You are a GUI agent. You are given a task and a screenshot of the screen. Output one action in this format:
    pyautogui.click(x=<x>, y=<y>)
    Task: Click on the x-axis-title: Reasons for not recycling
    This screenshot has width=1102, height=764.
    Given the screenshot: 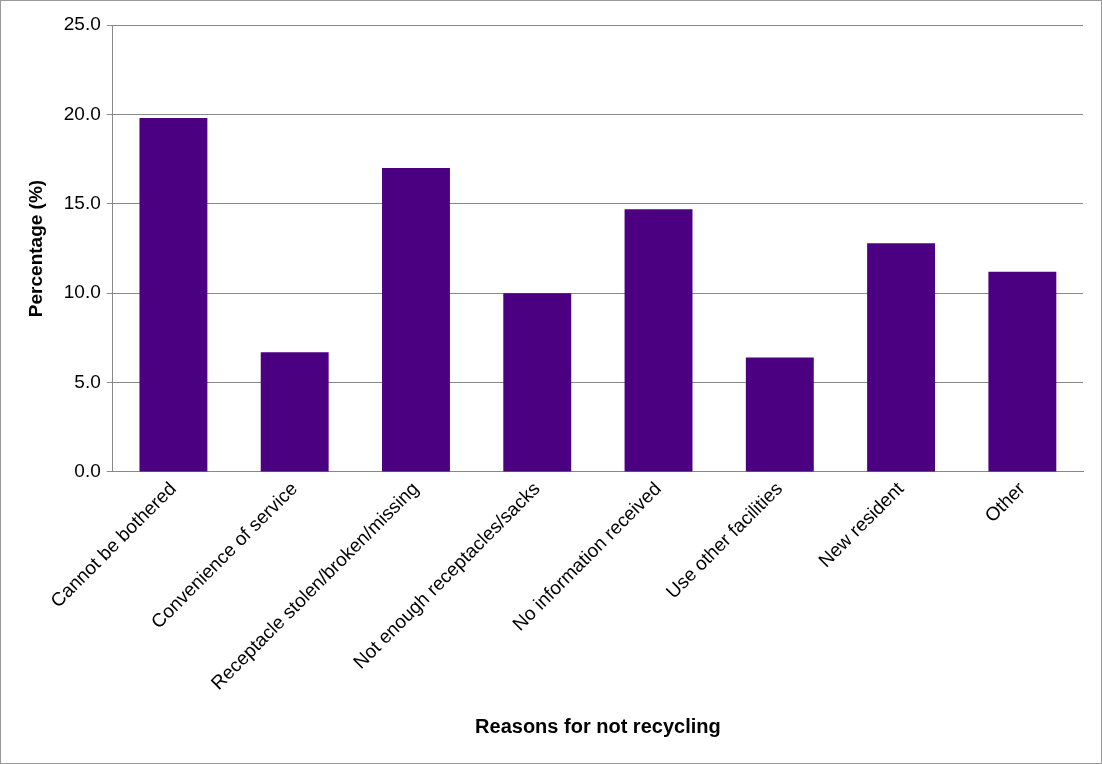 What is the action you would take?
    pyautogui.click(x=598, y=725)
    